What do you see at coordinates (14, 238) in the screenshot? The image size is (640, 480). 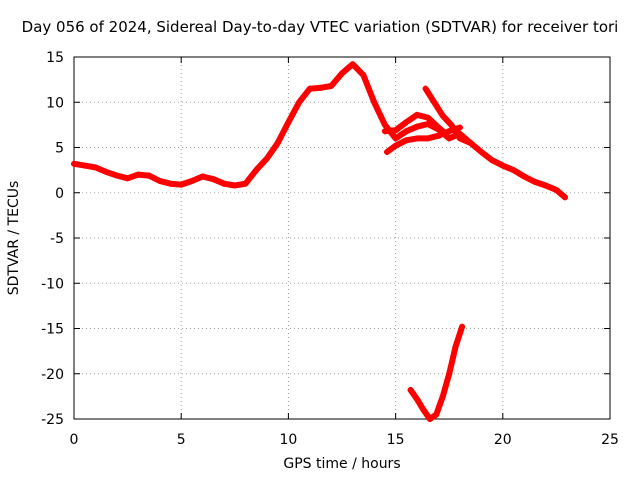 I see `y-axis-label: SDTVAR / TECUs` at bounding box center [14, 238].